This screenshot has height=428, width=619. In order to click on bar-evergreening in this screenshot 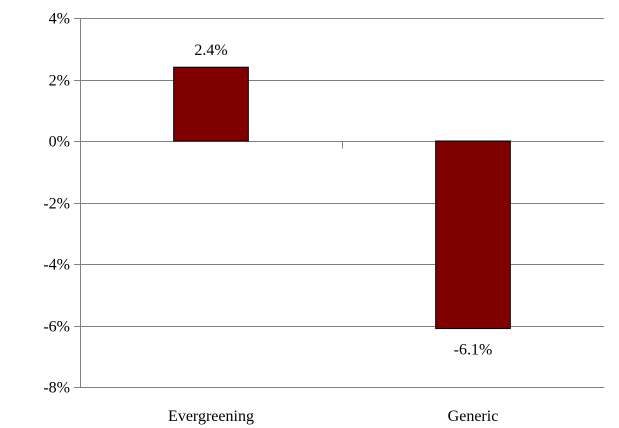, I will do `click(211, 104)`.